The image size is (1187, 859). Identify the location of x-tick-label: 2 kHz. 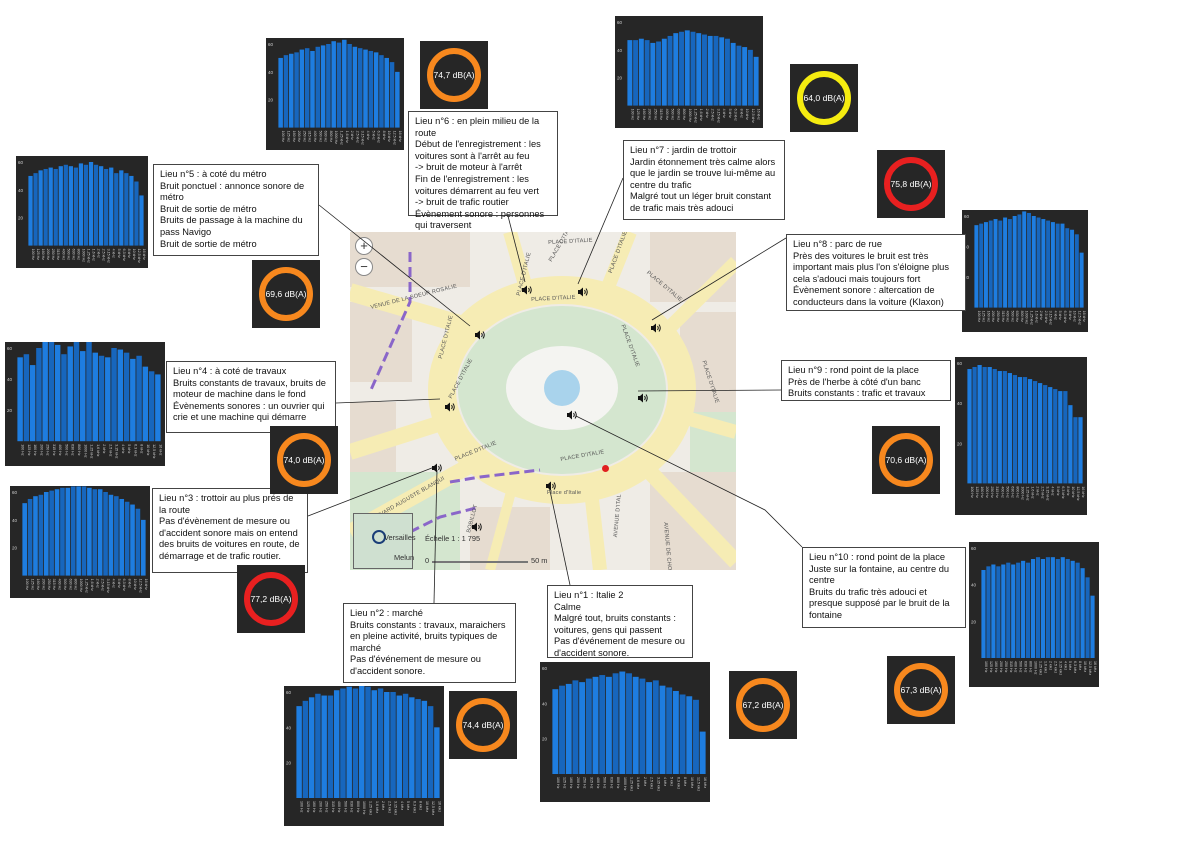
(645, 781).